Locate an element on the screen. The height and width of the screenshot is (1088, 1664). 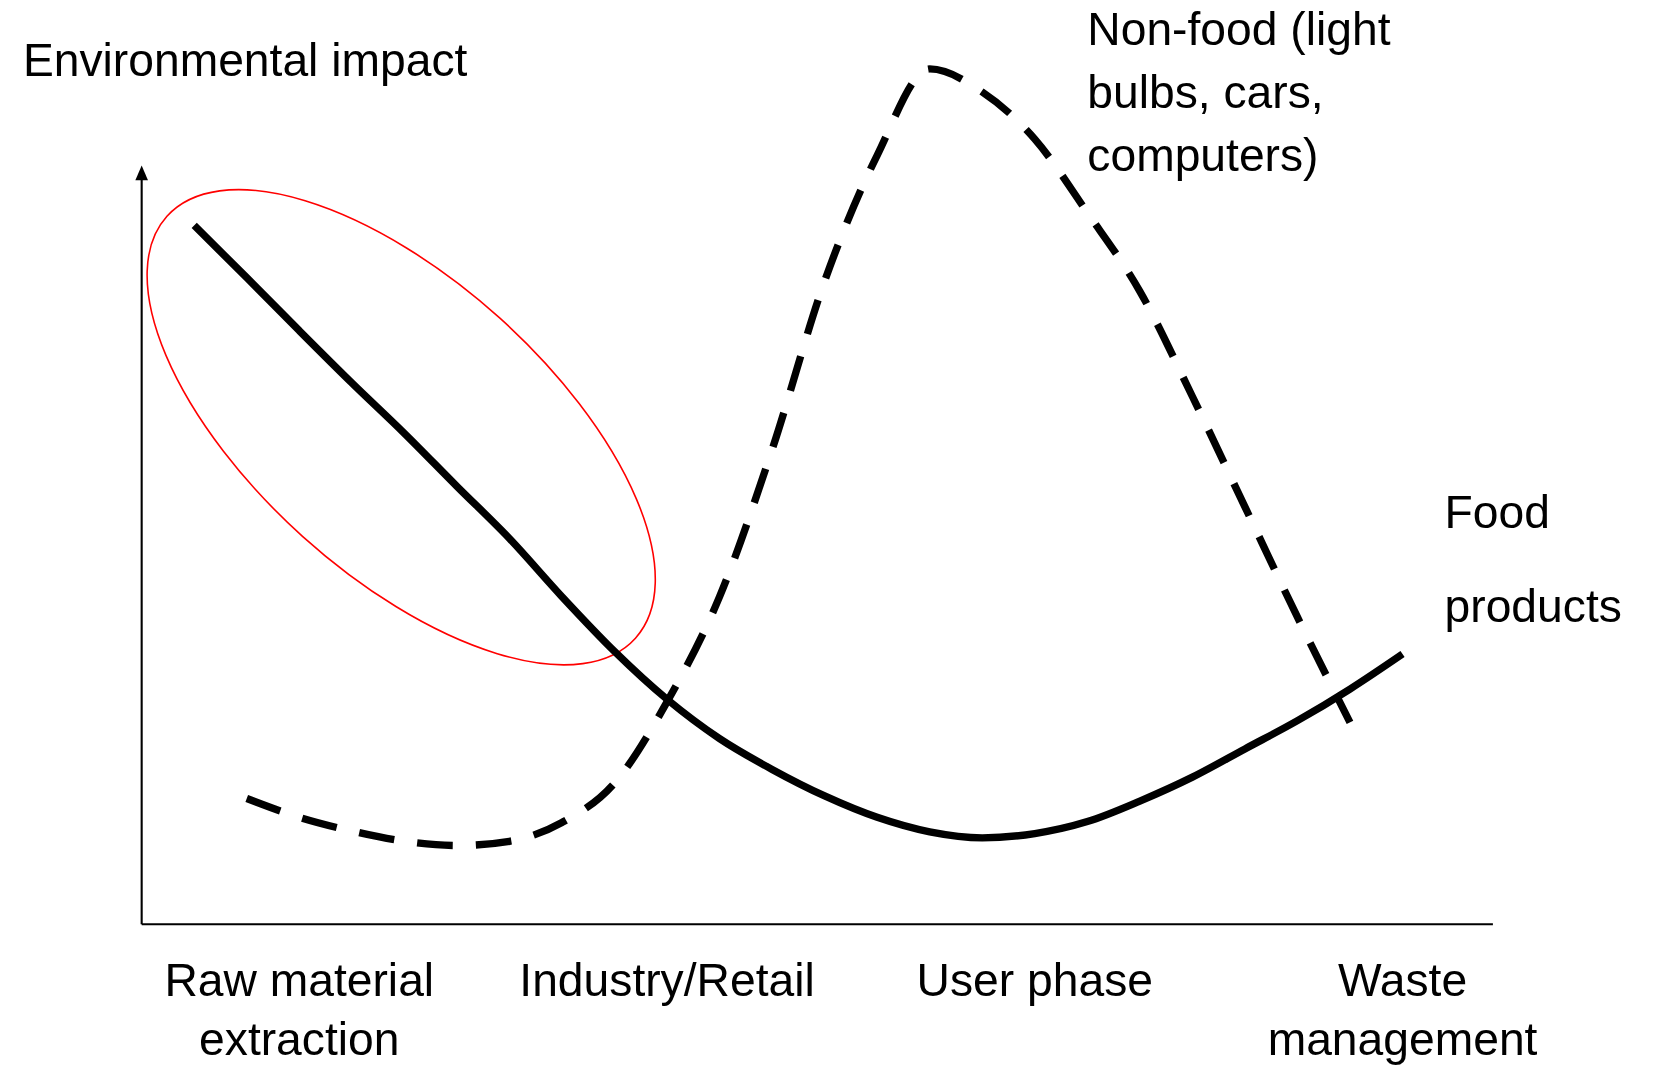
x-tick-label: Raw material extraction is located at coordinates (299, 1009).